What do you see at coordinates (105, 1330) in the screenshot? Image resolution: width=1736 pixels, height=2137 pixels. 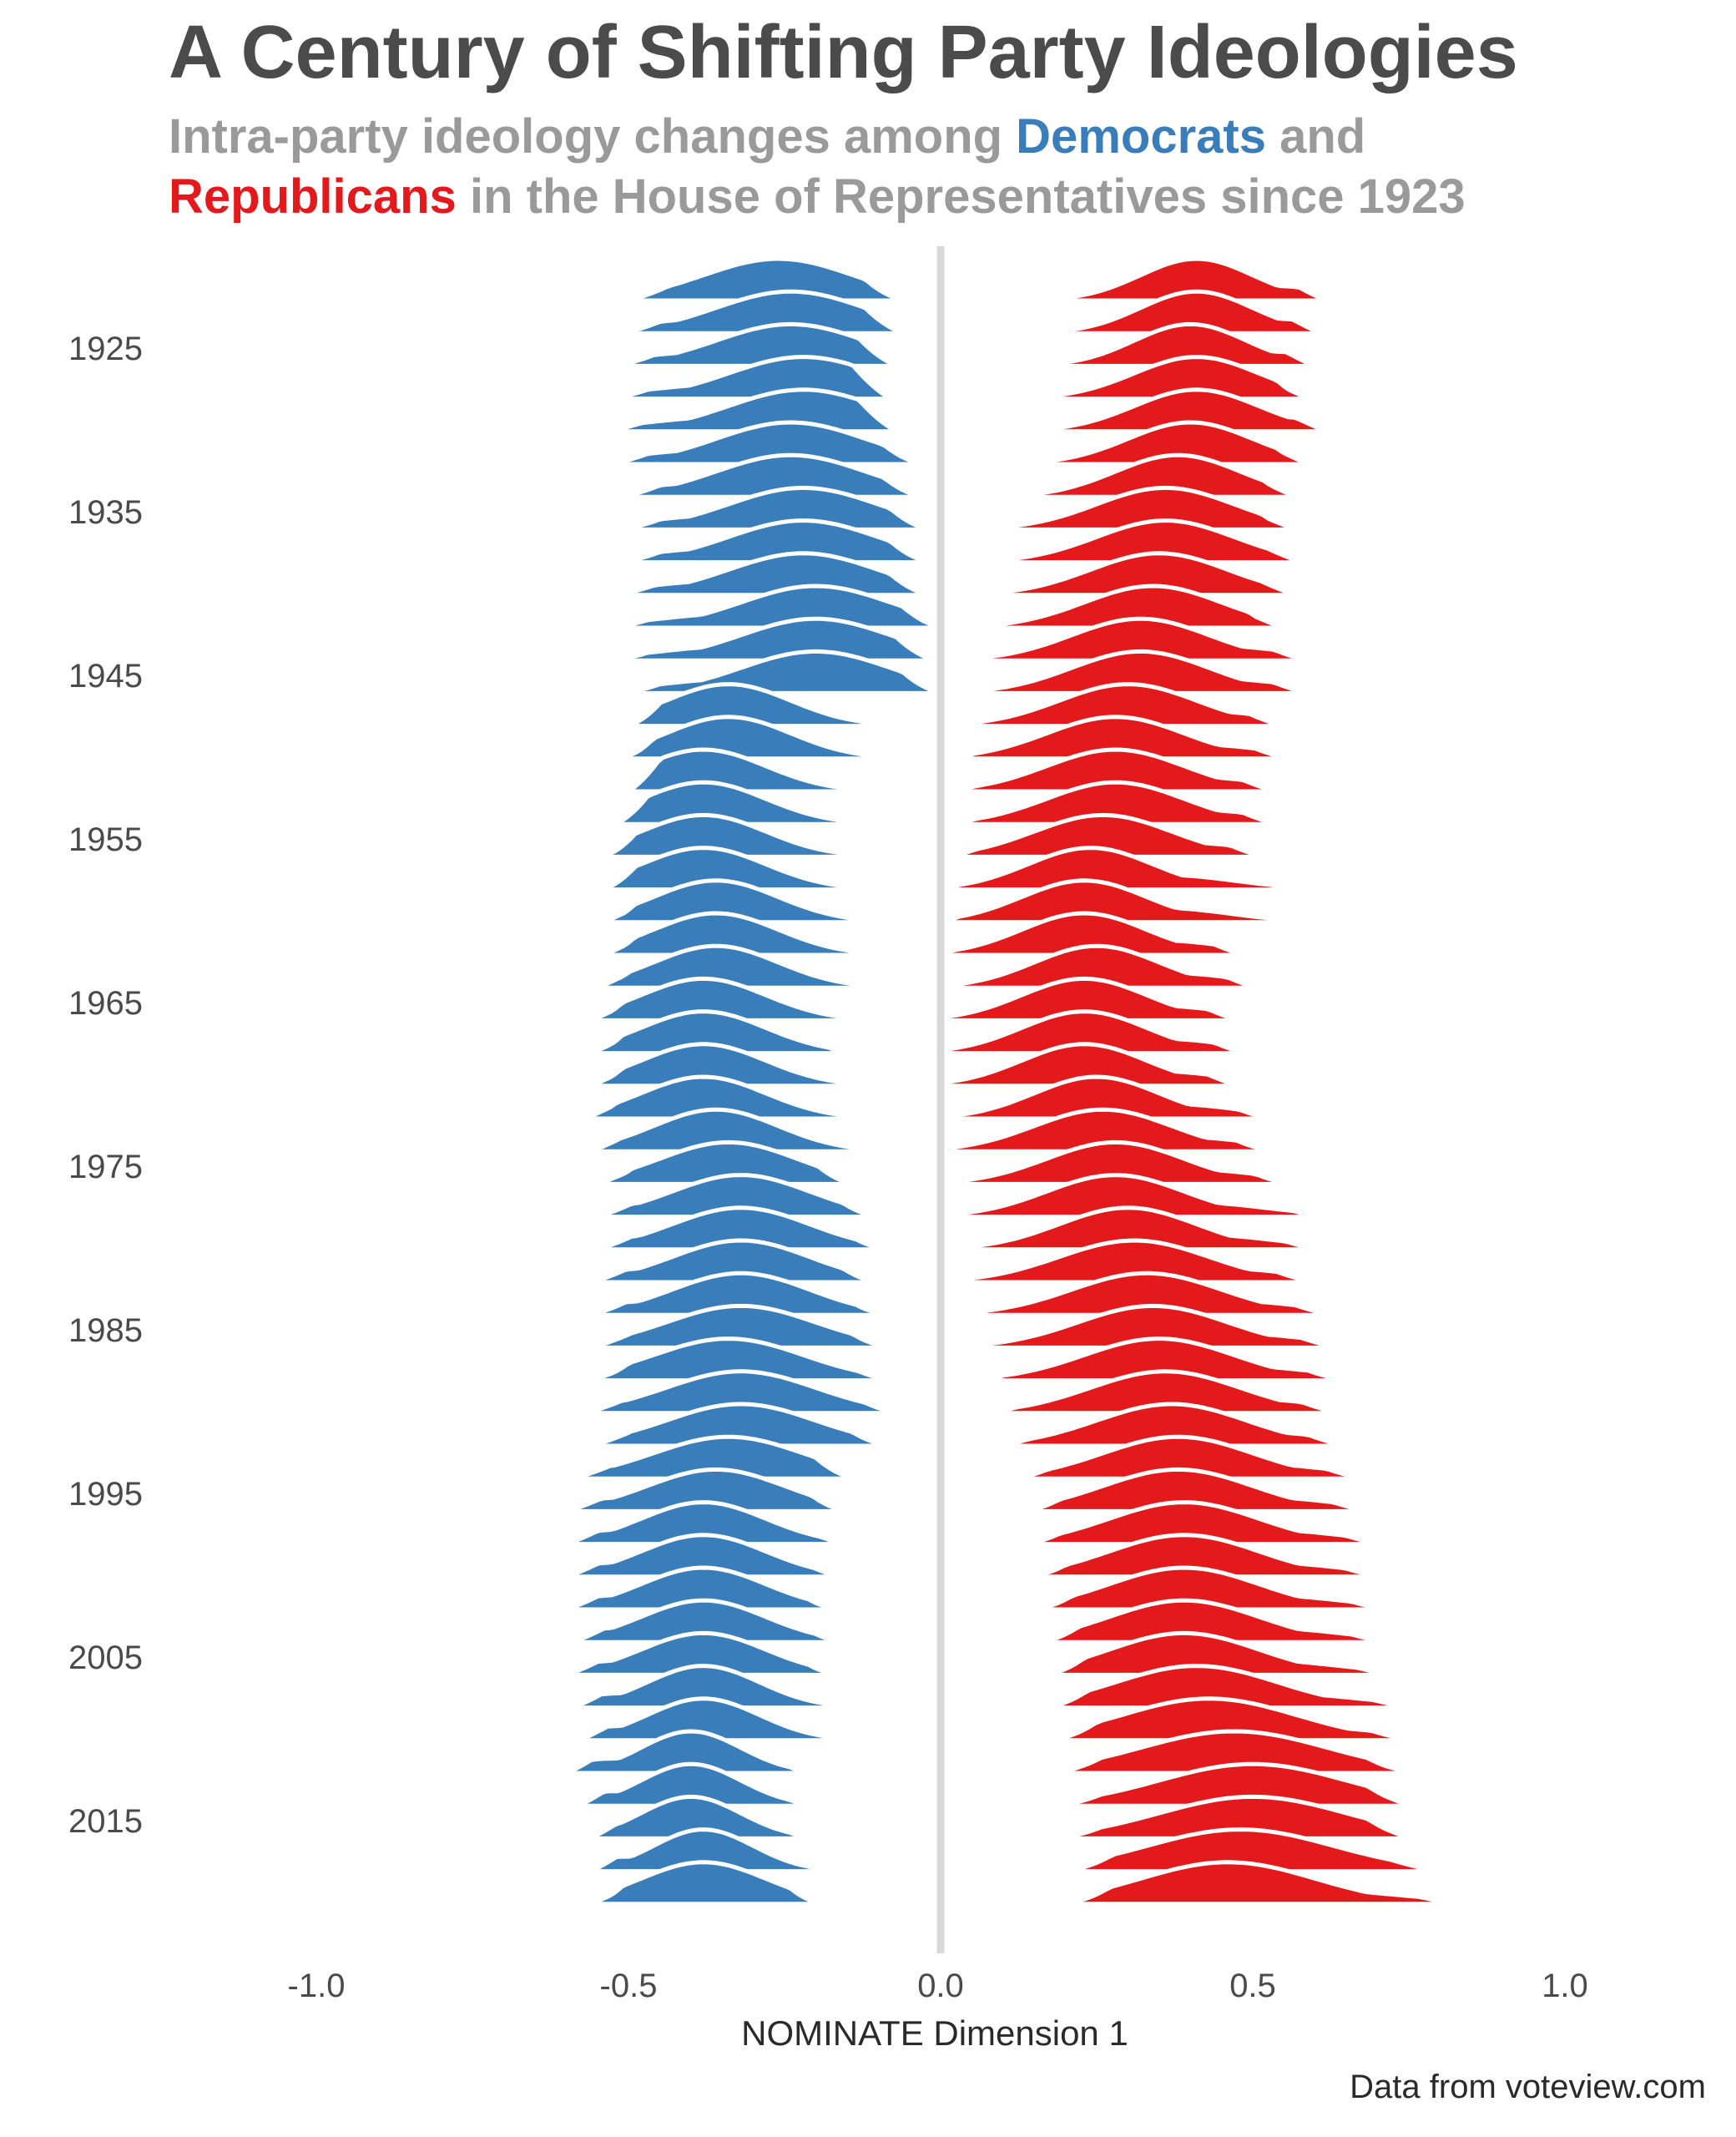 I see `y-tick-label: 1985` at bounding box center [105, 1330].